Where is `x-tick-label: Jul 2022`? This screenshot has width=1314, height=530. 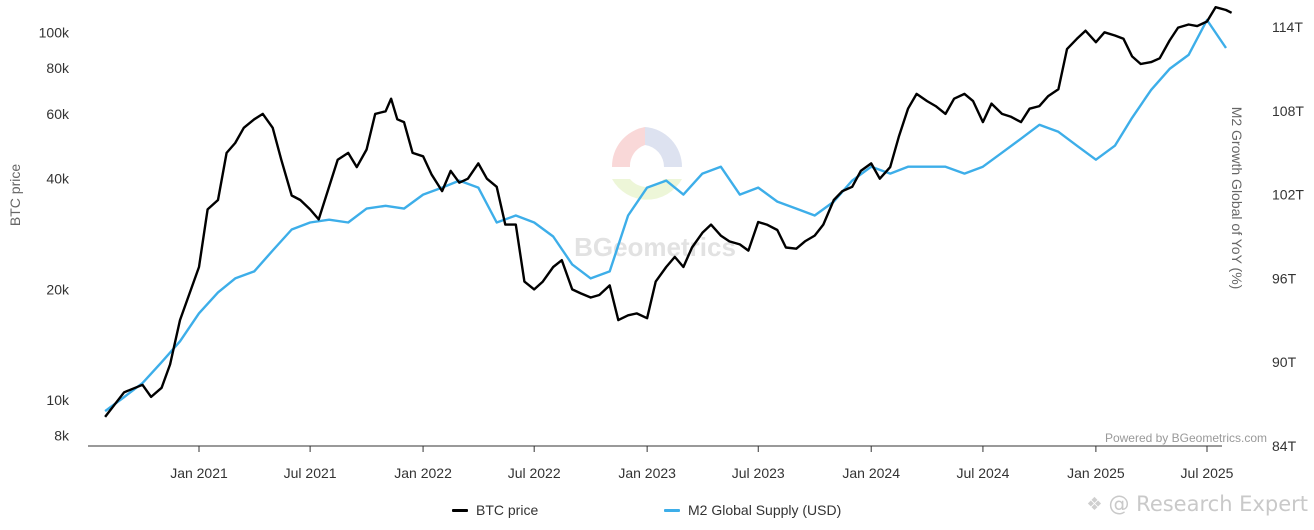 x-tick-label: Jul 2022 is located at coordinates (534, 473).